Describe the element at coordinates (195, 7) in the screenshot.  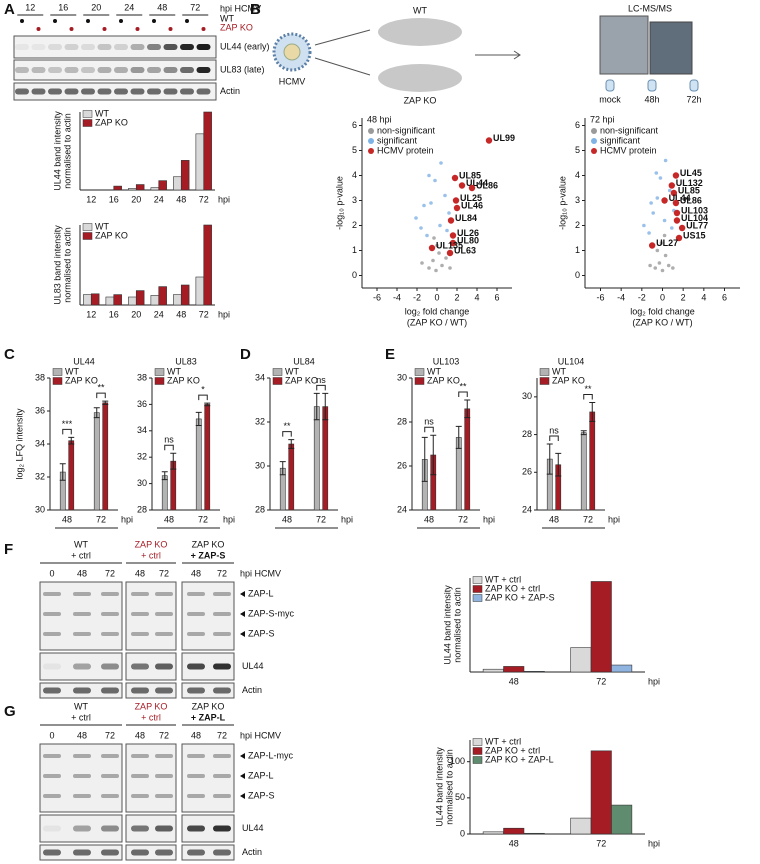
I see `timepoint-label: 72` at that location.